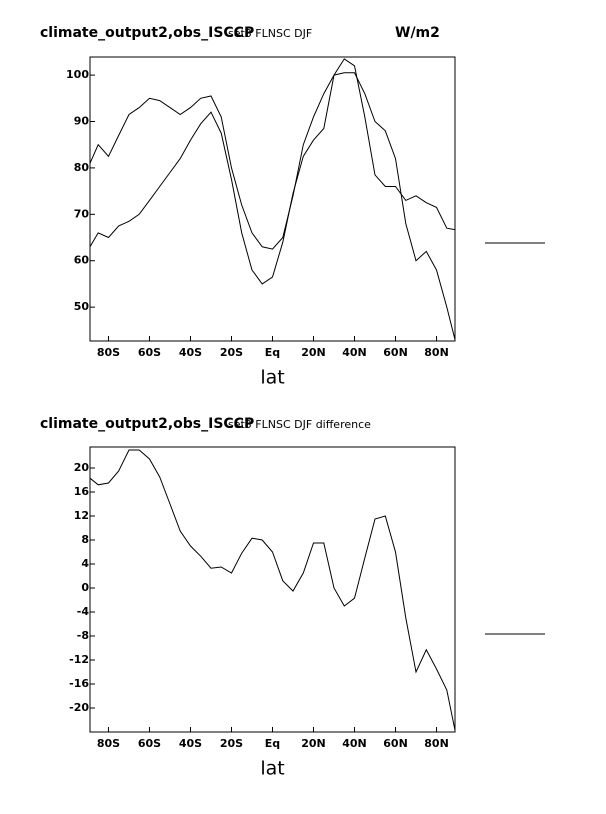  What do you see at coordinates (270, 33) in the screenshot?
I see `chart-subtitle: set3 FLNSC DJF` at bounding box center [270, 33].